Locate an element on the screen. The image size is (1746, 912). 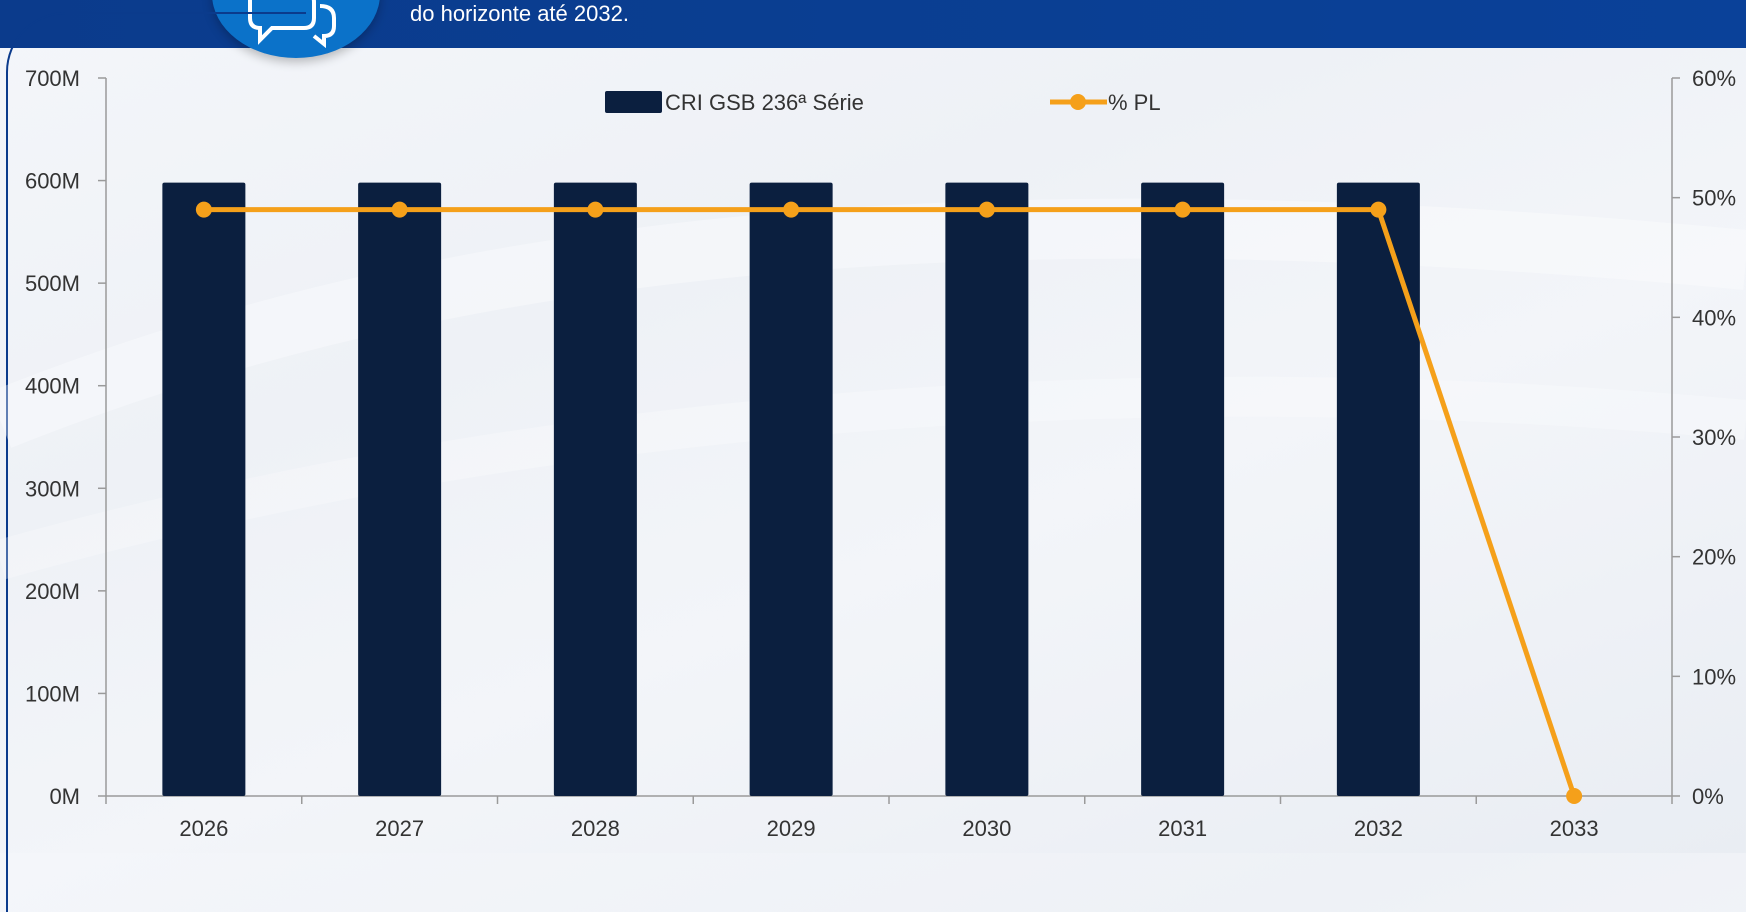
x-tick-label: 2029 is located at coordinates (791, 828).